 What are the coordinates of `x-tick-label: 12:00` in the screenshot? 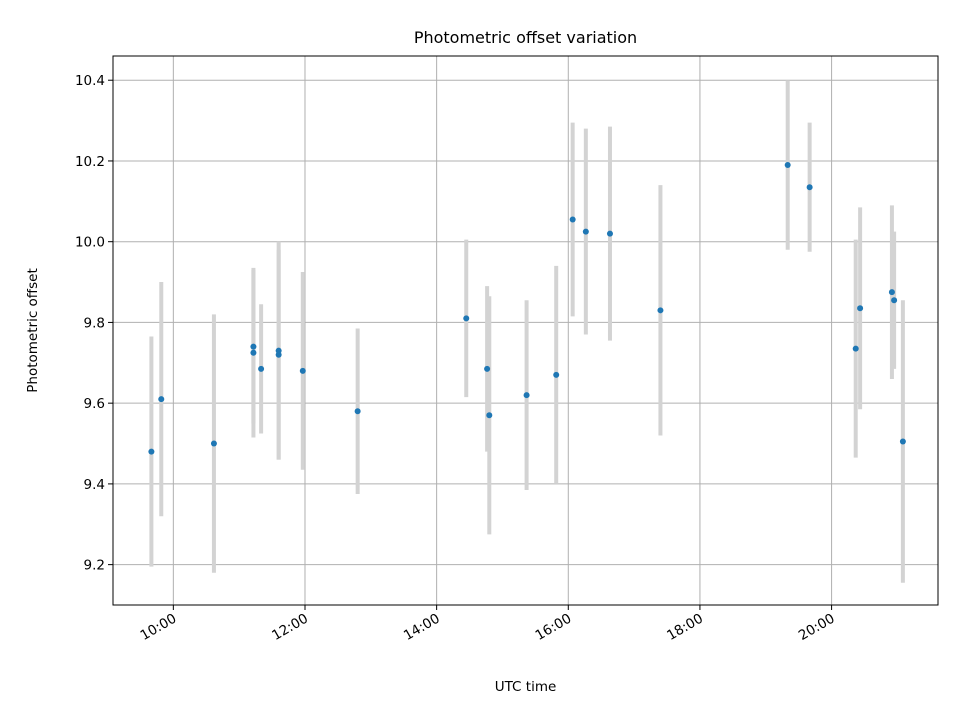 It's located at (290, 627).